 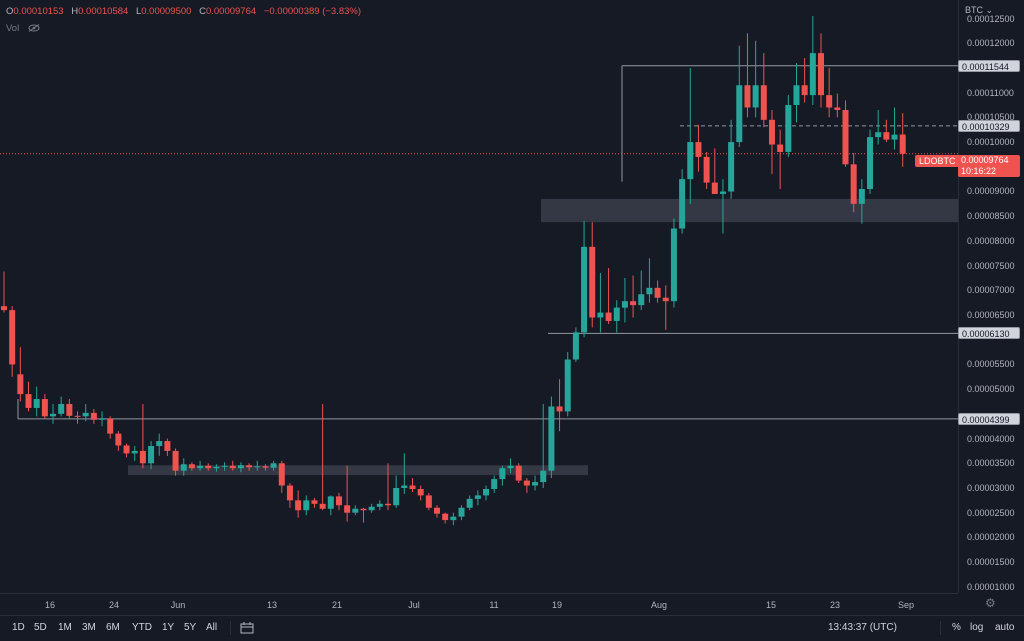 I want to click on y-tick-label: 0.00008000, so click(x=991, y=240).